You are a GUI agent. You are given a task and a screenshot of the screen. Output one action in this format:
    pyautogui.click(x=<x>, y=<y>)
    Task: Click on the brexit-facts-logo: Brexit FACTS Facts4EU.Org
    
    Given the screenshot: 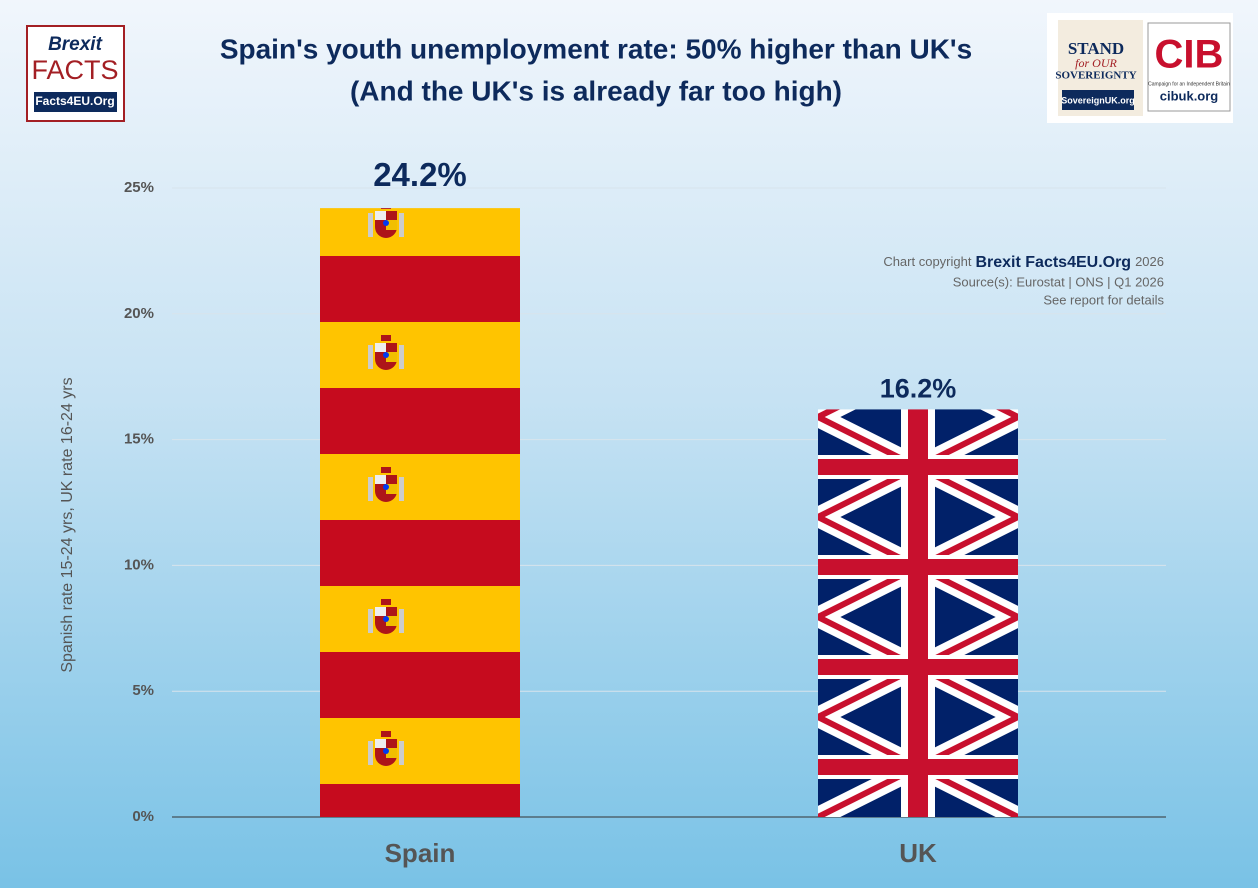 What is the action you would take?
    pyautogui.click(x=75, y=73)
    